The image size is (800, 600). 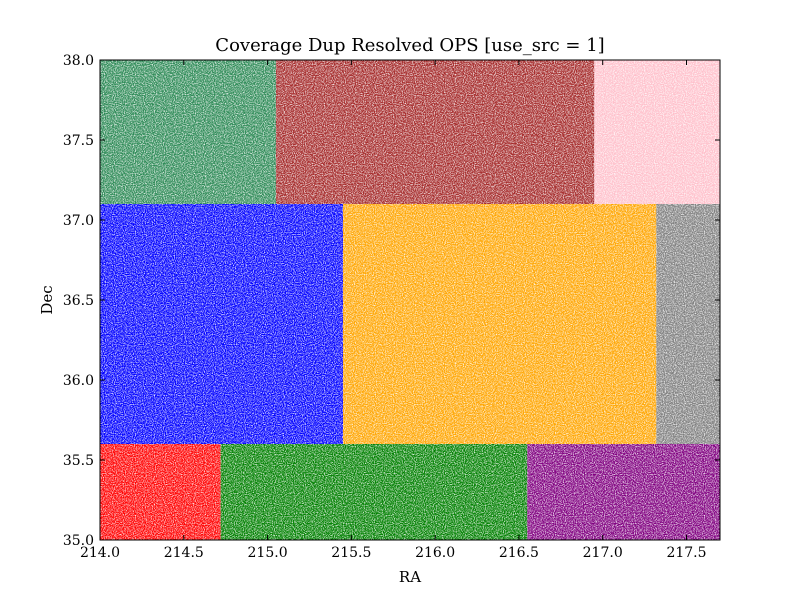 I want to click on x-tick-label: 214.5, so click(x=184, y=553).